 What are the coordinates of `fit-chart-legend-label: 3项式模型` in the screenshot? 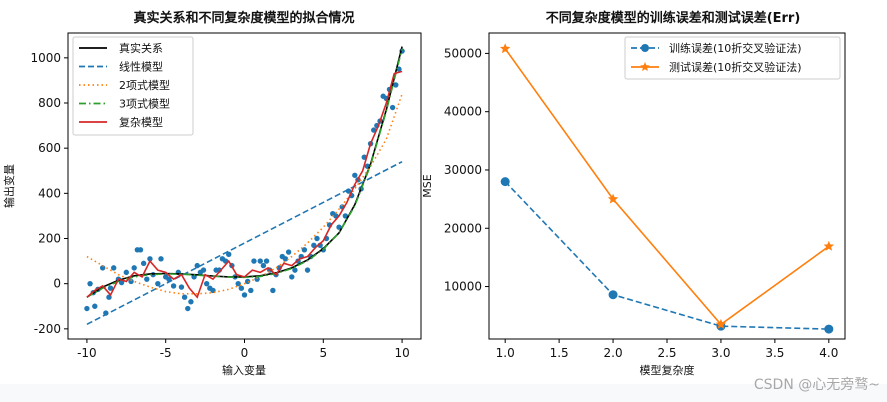 It's located at (144, 104).